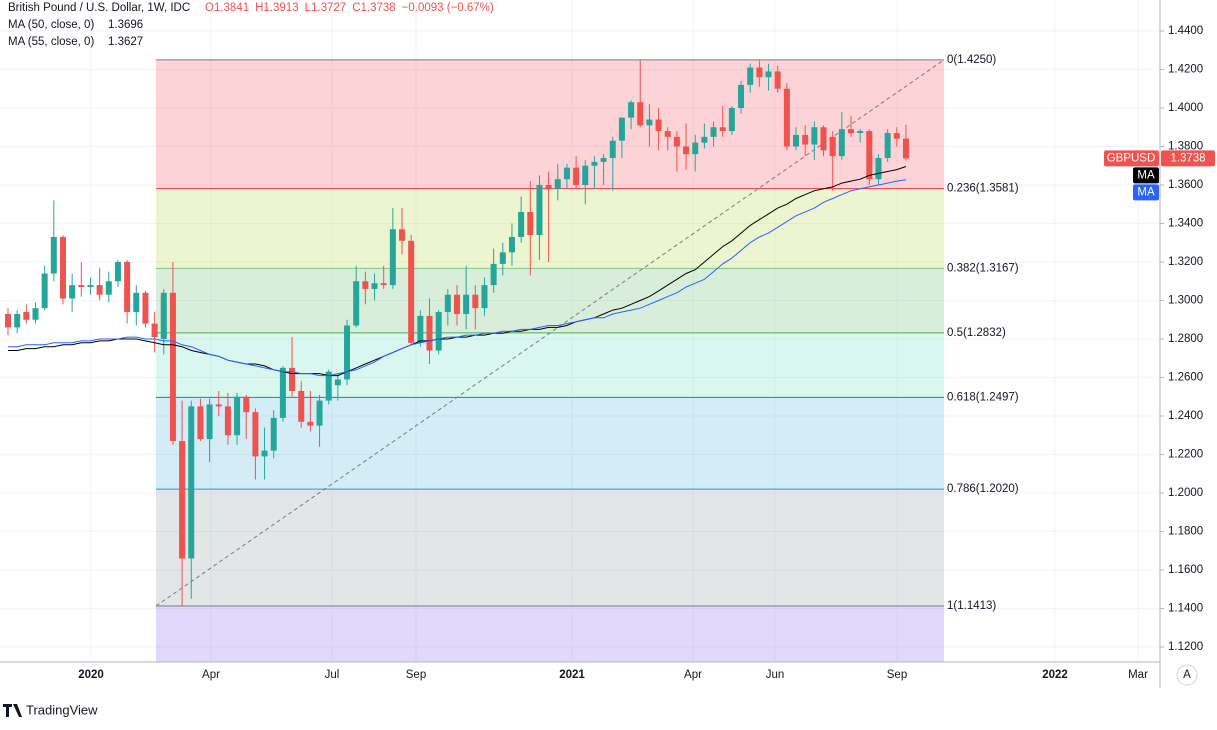 This screenshot has width=1217, height=730. I want to click on fib-level-label: 0.5(1.2832), so click(976, 333).